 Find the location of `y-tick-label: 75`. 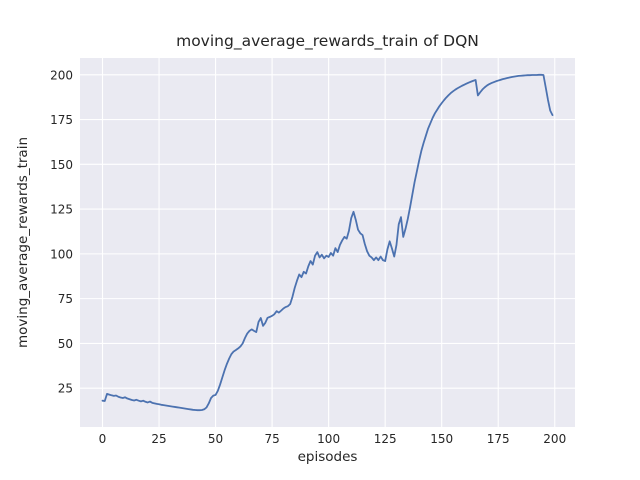

y-tick-label: 75 is located at coordinates (65, 299).